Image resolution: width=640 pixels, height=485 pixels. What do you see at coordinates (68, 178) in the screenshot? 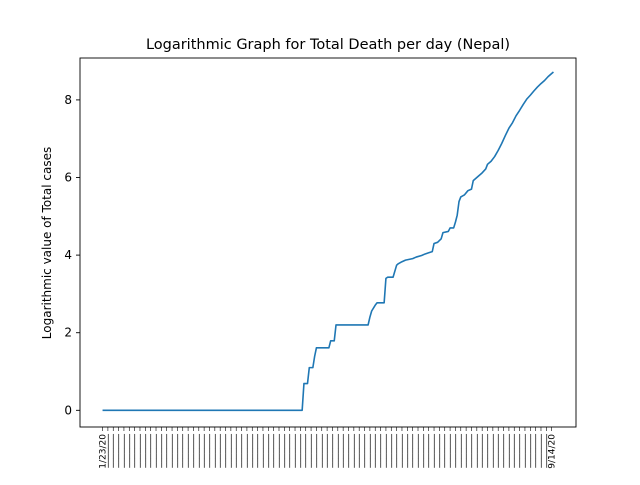
I see `y-tick-label: 6` at bounding box center [68, 178].